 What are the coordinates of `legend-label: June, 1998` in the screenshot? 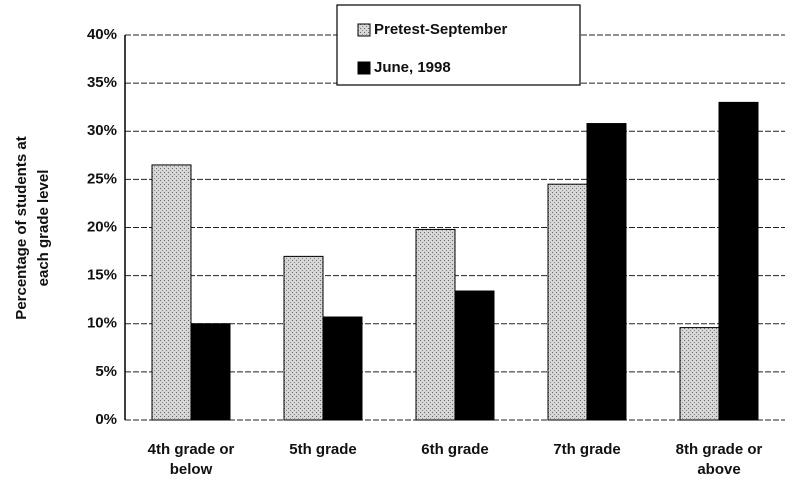 It's located at (412, 67).